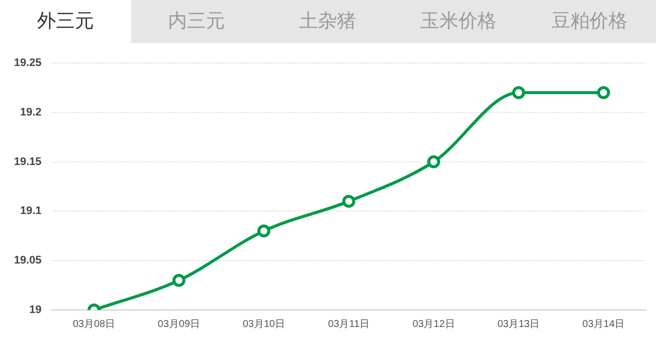 The image size is (656, 340). I want to click on text: 外三元, so click(65, 21).